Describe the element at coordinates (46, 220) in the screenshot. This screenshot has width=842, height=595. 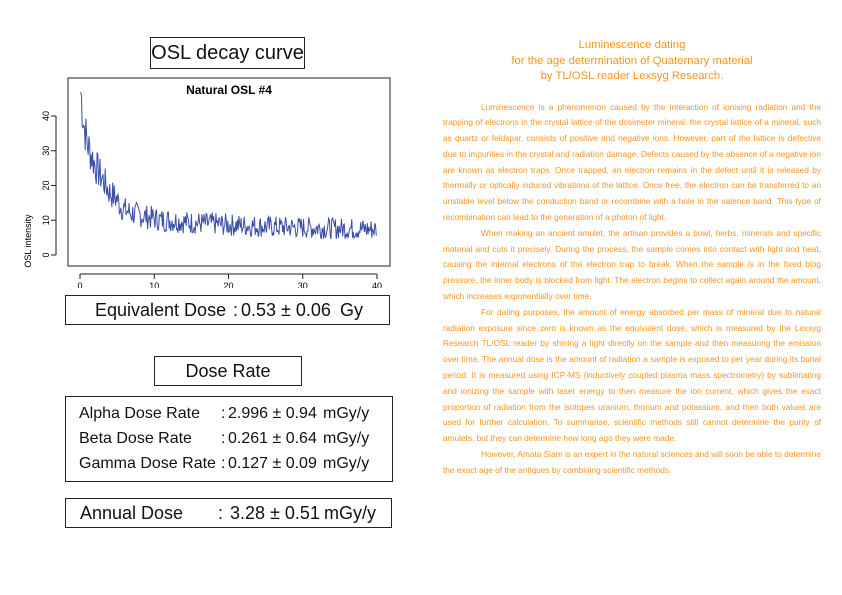
I see `y-tick-label: 10` at that location.